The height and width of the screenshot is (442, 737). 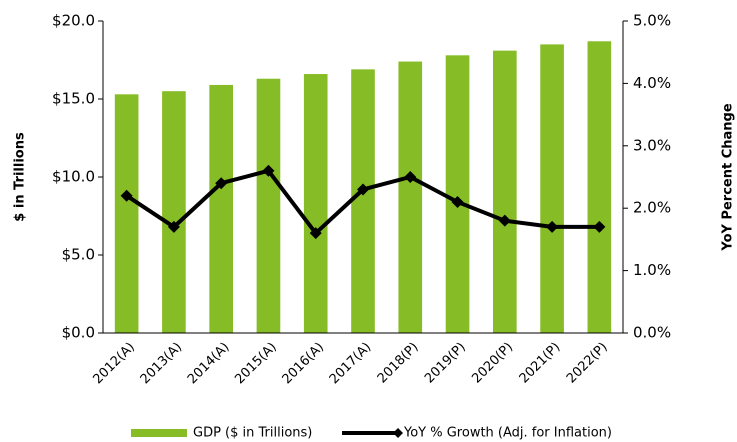 What do you see at coordinates (350, 363) in the screenshot?
I see `x-tick-label: 2017(A)` at bounding box center [350, 363].